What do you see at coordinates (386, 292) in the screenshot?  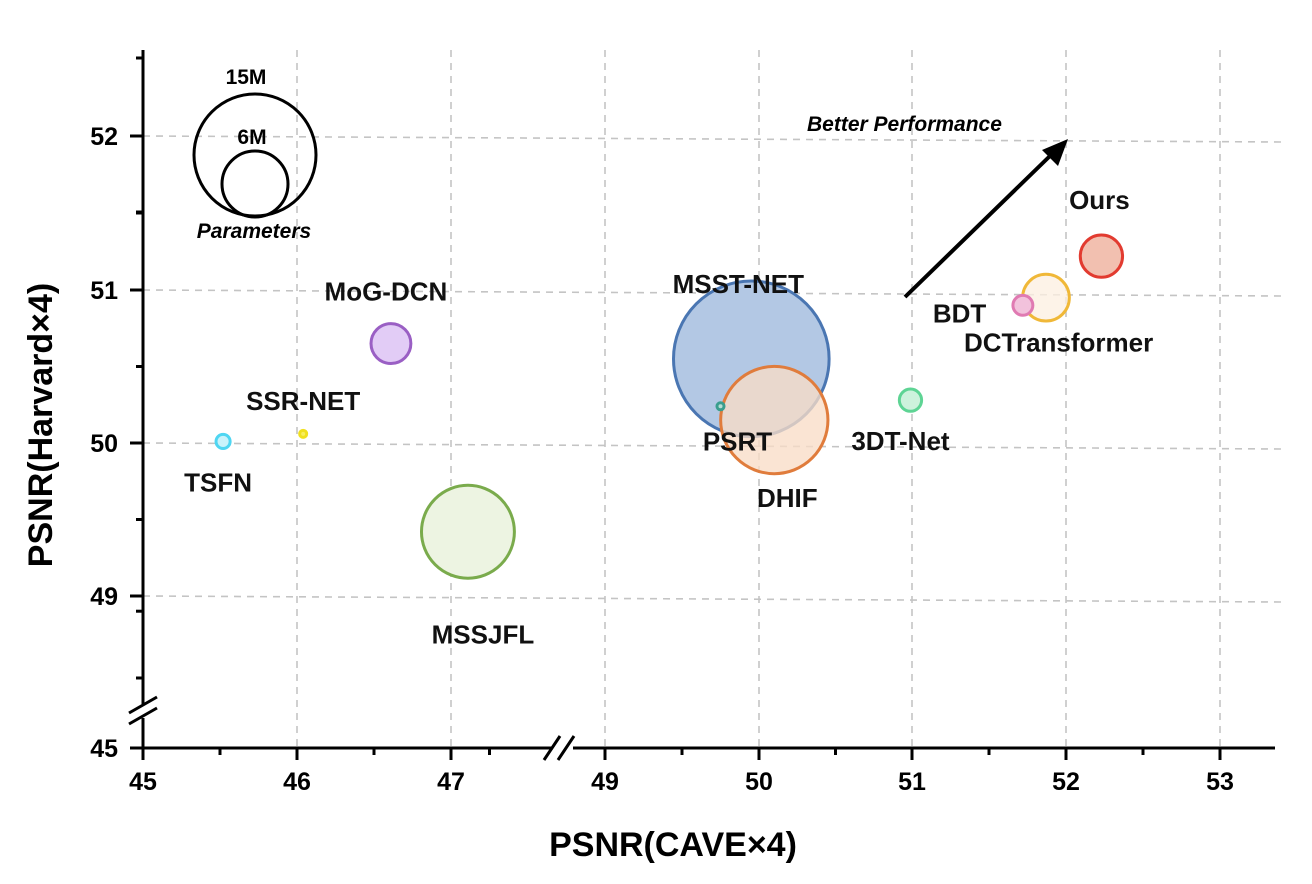 I see `point-label-mog-dcn: MoG-DCN` at bounding box center [386, 292].